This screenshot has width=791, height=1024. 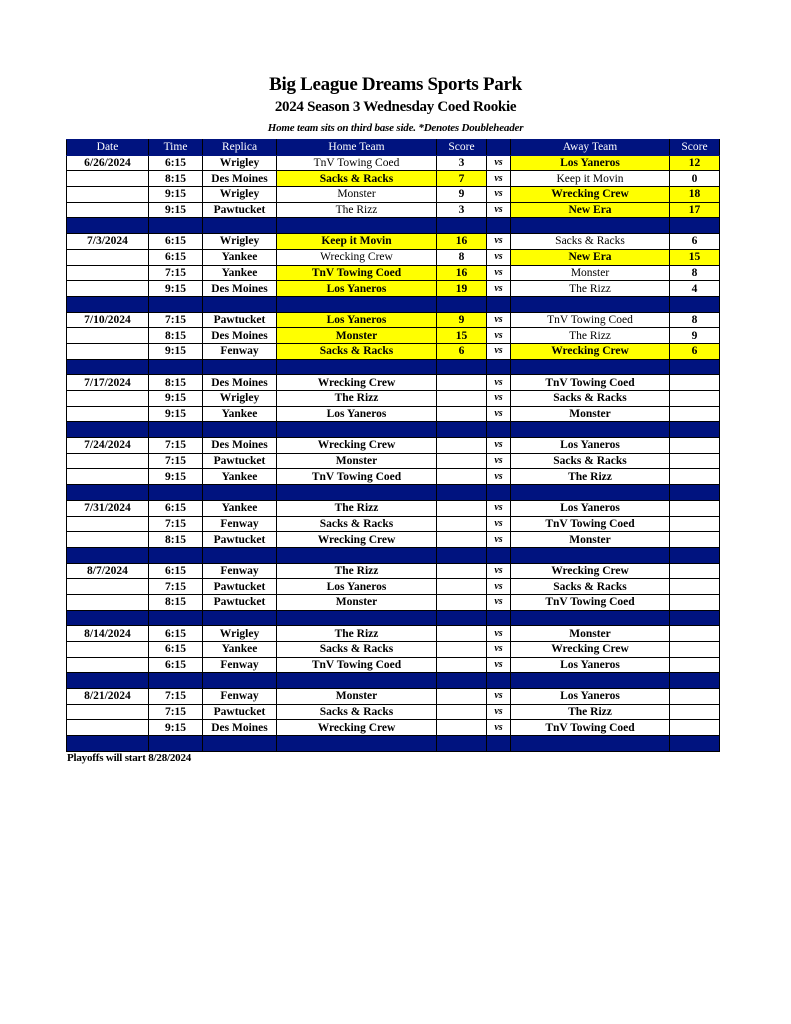 I want to click on away-score-cell: 4, so click(x=694, y=288).